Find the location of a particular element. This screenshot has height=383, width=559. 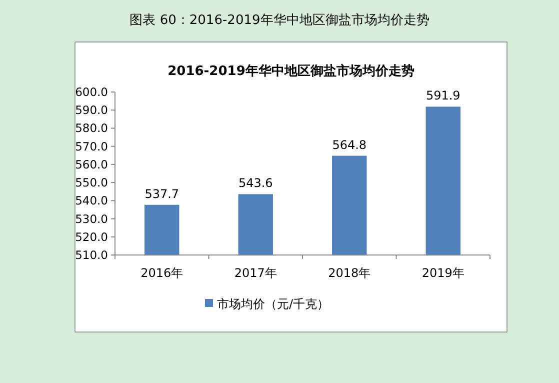

y-tick-label: 560.0 is located at coordinates (91, 164).